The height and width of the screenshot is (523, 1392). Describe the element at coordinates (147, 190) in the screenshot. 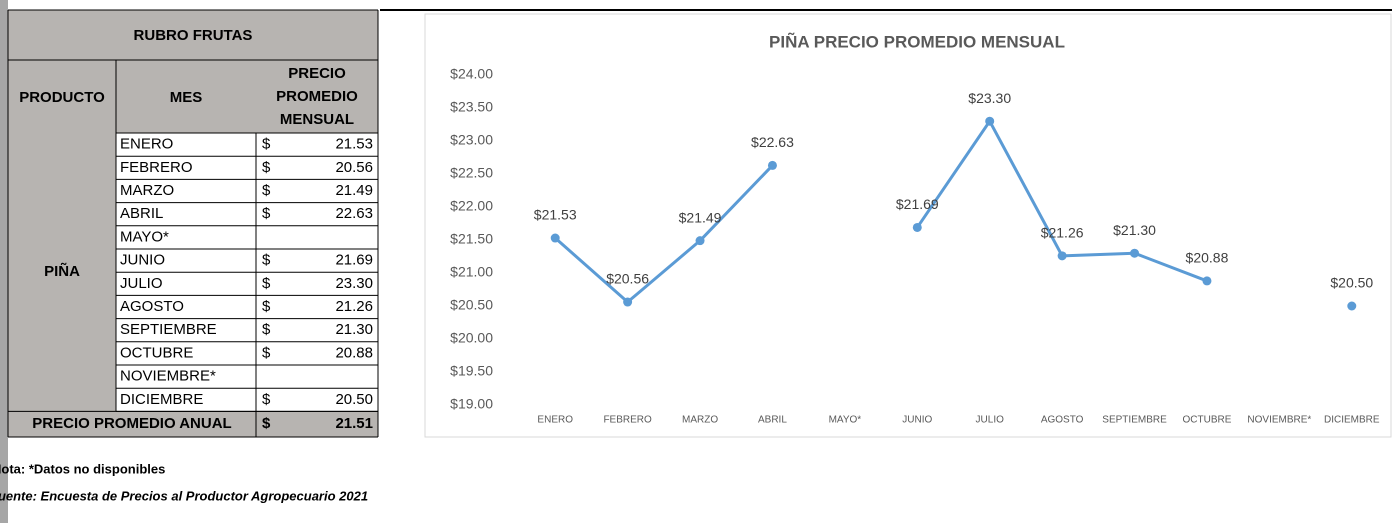

I see `month-cell: MARZO` at that location.